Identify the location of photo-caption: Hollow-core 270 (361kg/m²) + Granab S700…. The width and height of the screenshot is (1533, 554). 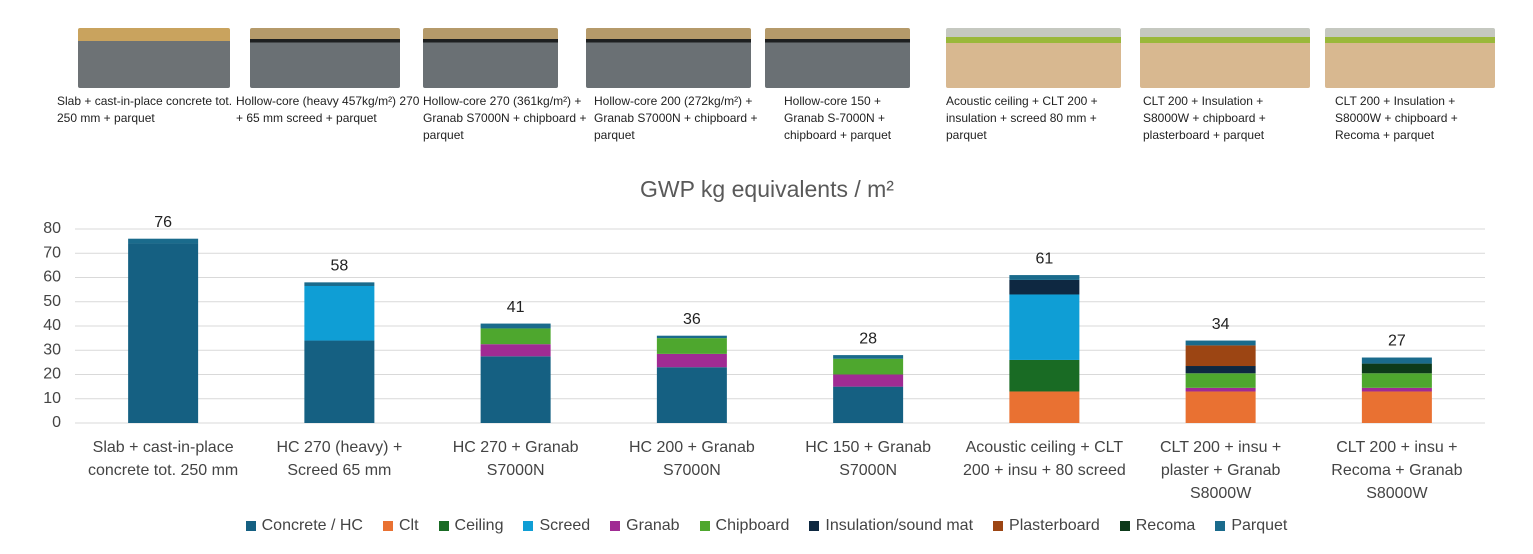
(505, 118).